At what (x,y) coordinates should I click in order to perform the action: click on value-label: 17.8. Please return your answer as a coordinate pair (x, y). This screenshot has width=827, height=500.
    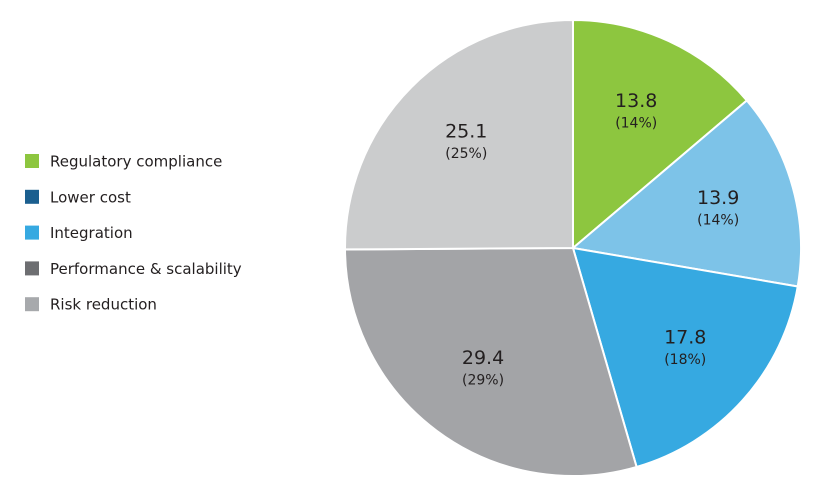
    Looking at the image, I should click on (685, 338).